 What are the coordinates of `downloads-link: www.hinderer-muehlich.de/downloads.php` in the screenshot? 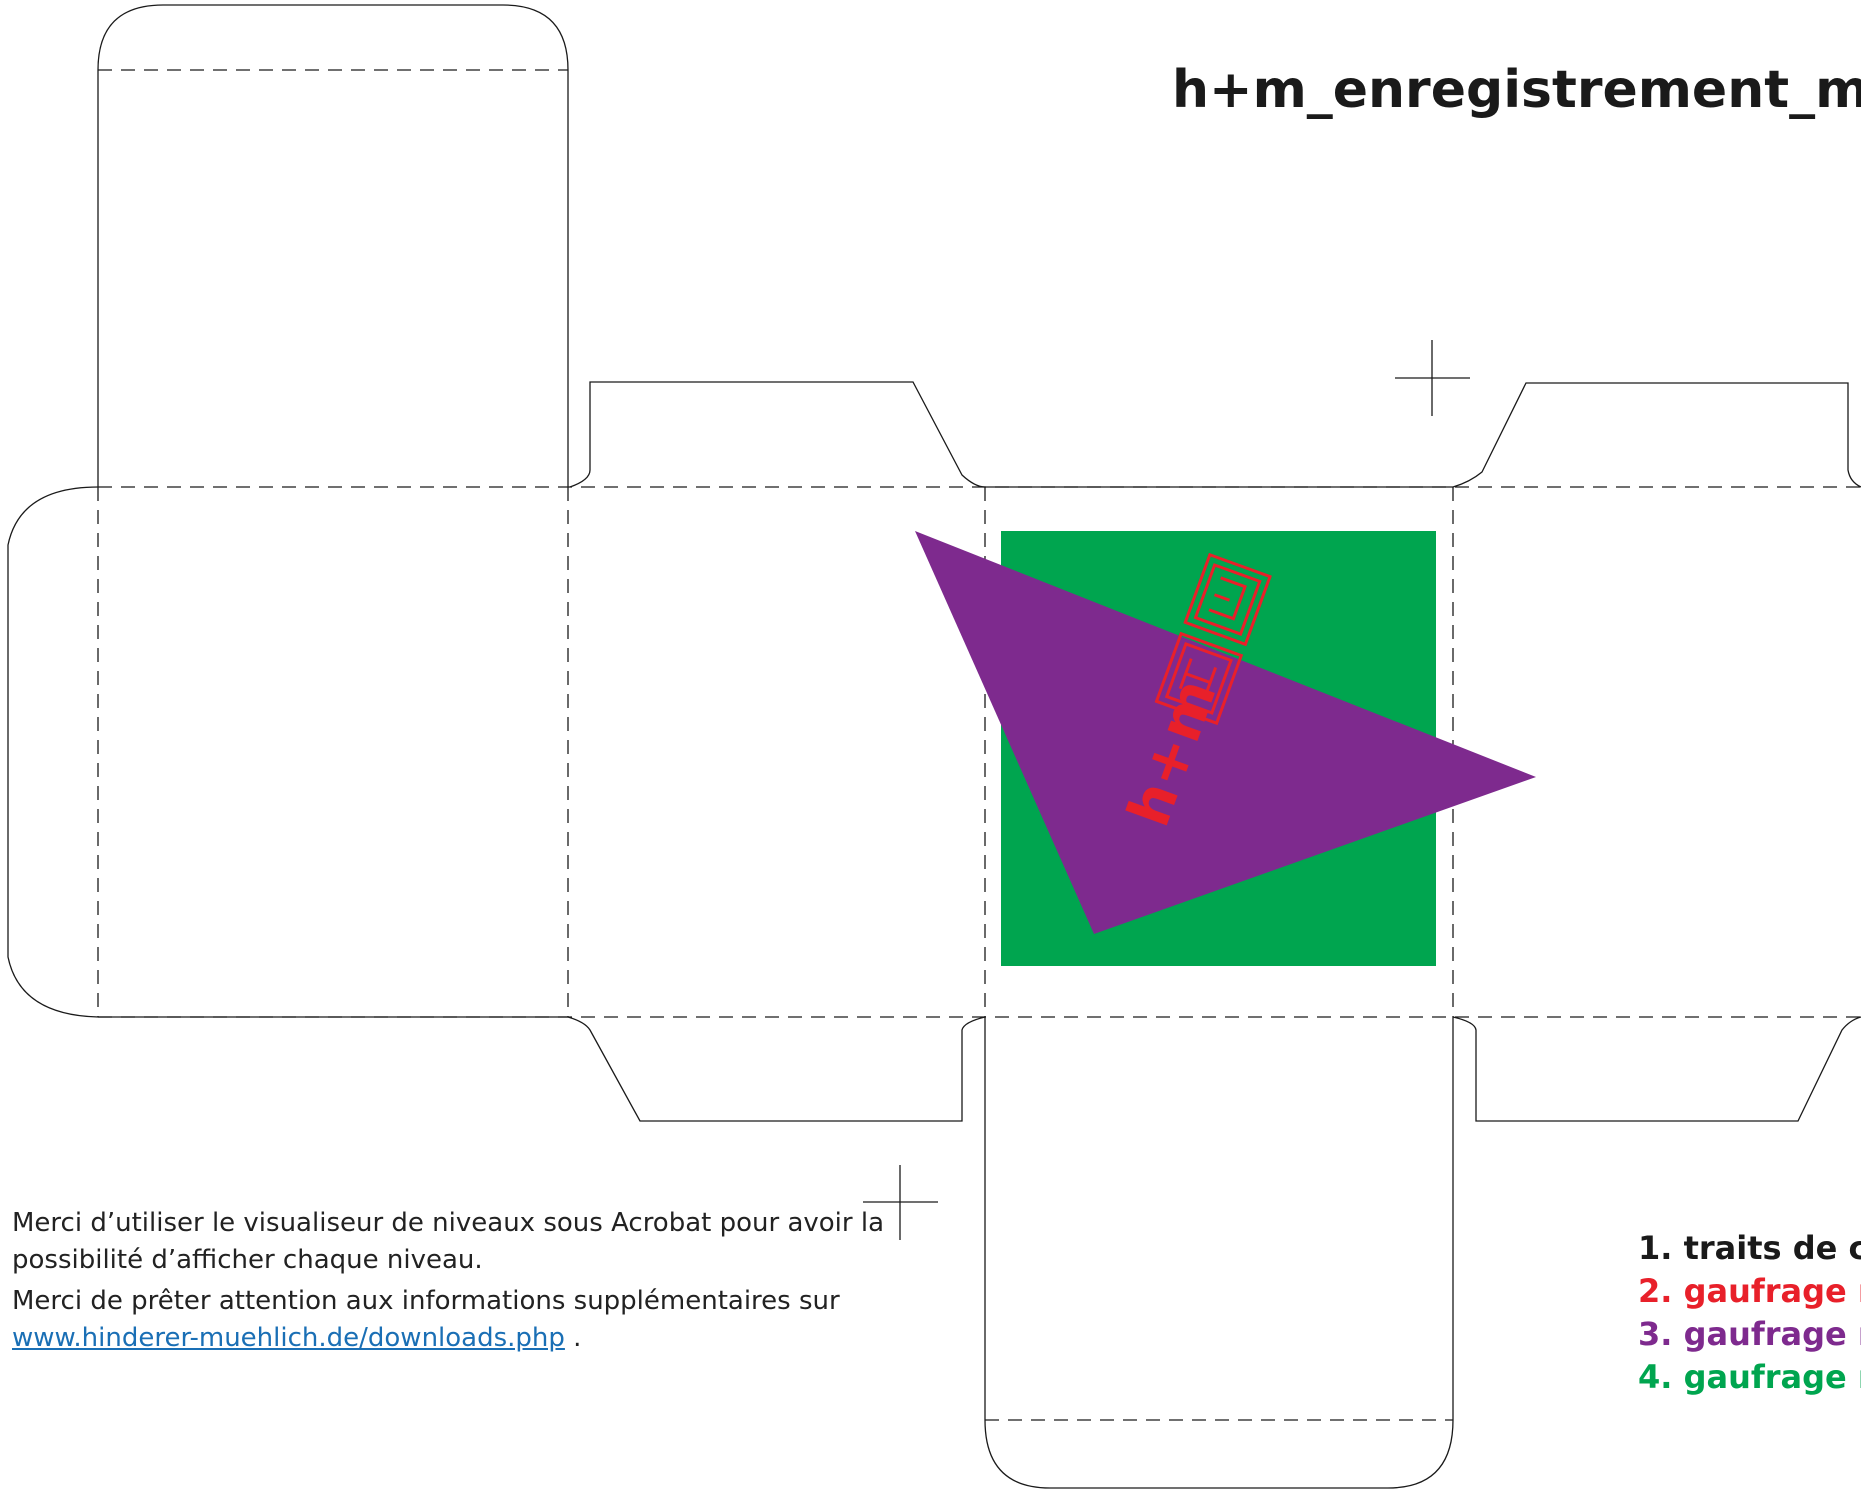 It's located at (288, 1338).